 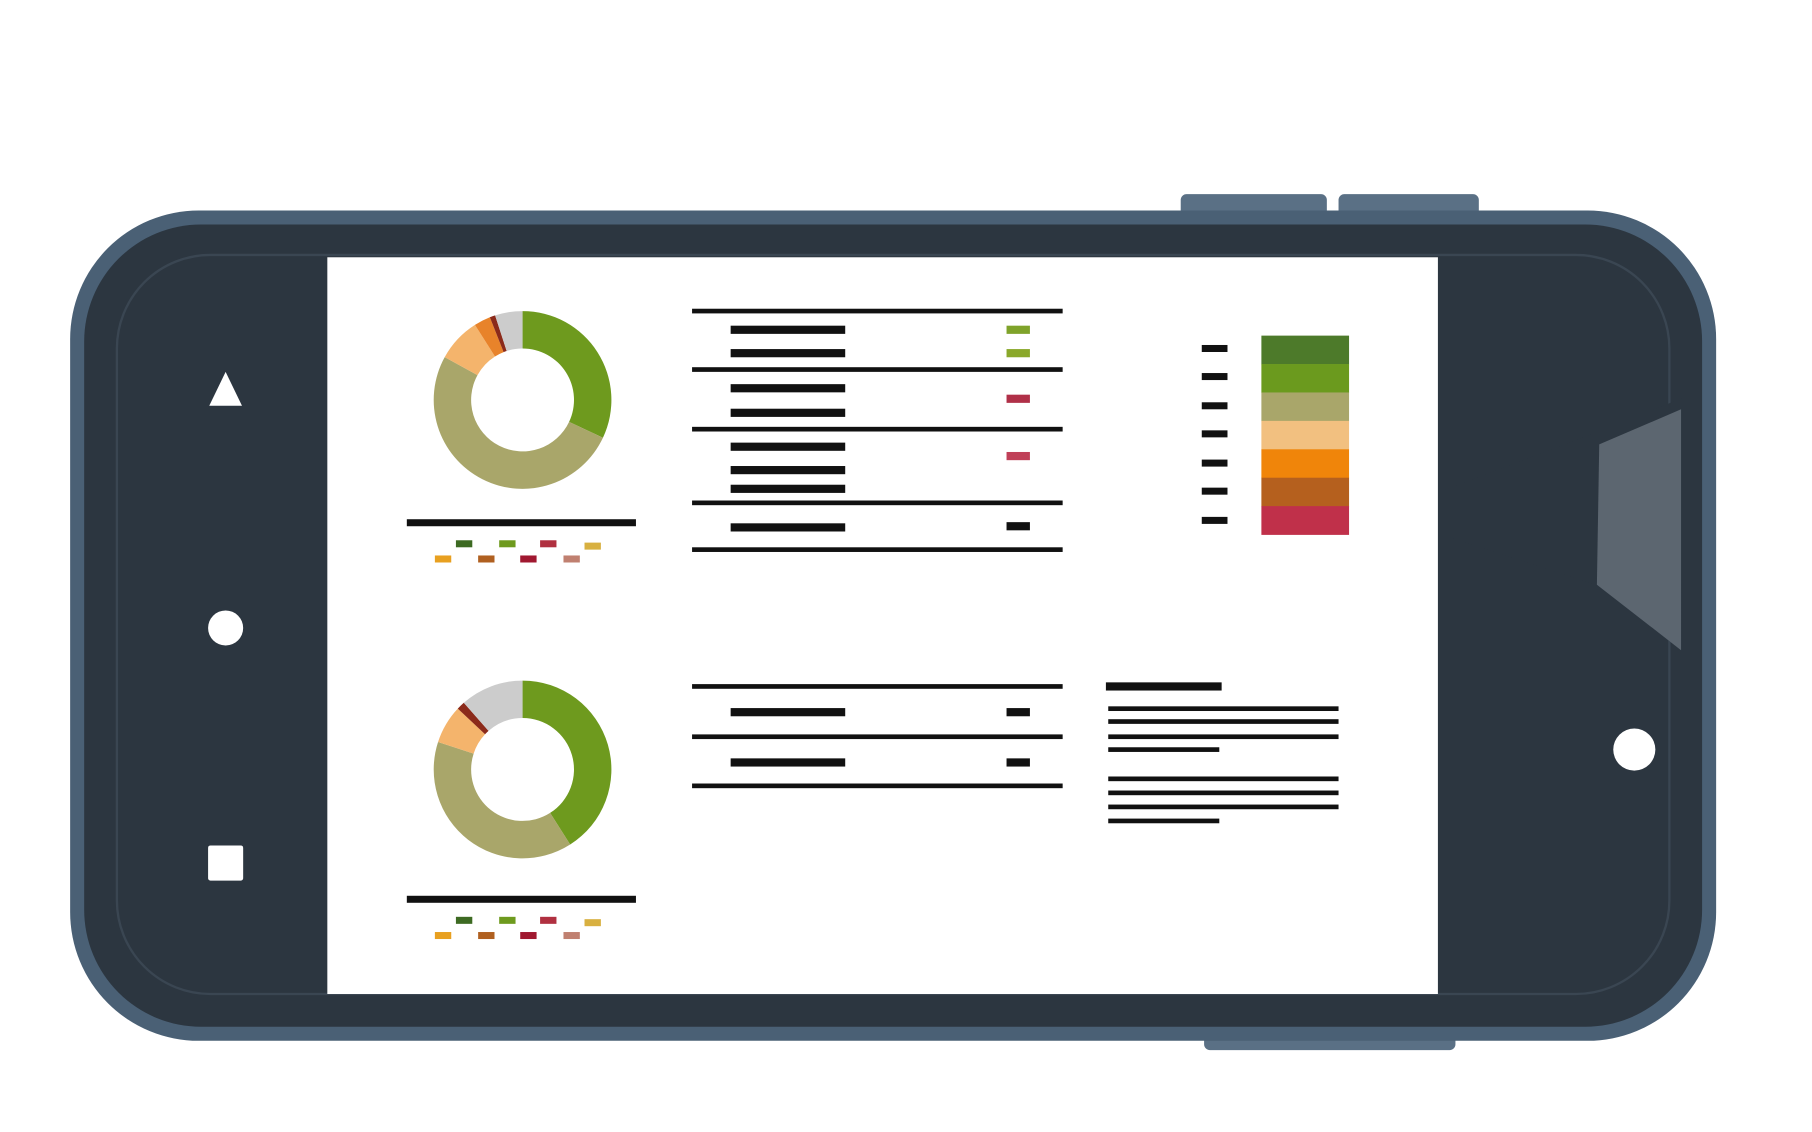 What do you see at coordinates (1639, 530) in the screenshot?
I see `reflection` at bounding box center [1639, 530].